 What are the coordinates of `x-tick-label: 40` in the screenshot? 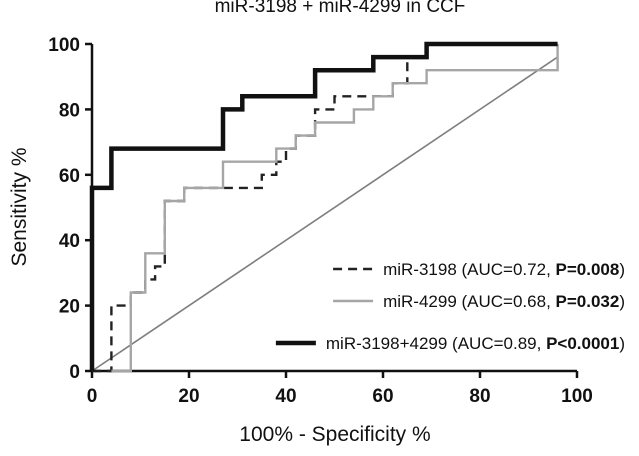 It's located at (285, 396).